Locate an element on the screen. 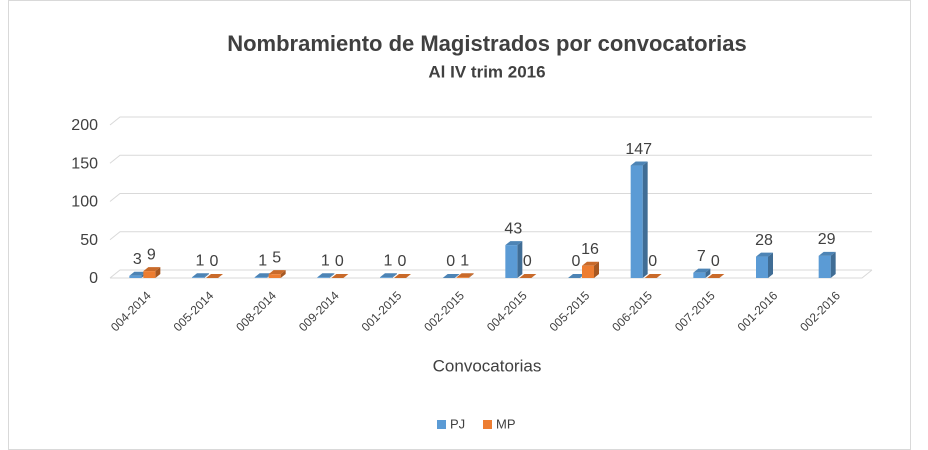 This screenshot has width=928, height=450. value-label: 16 is located at coordinates (590, 249).